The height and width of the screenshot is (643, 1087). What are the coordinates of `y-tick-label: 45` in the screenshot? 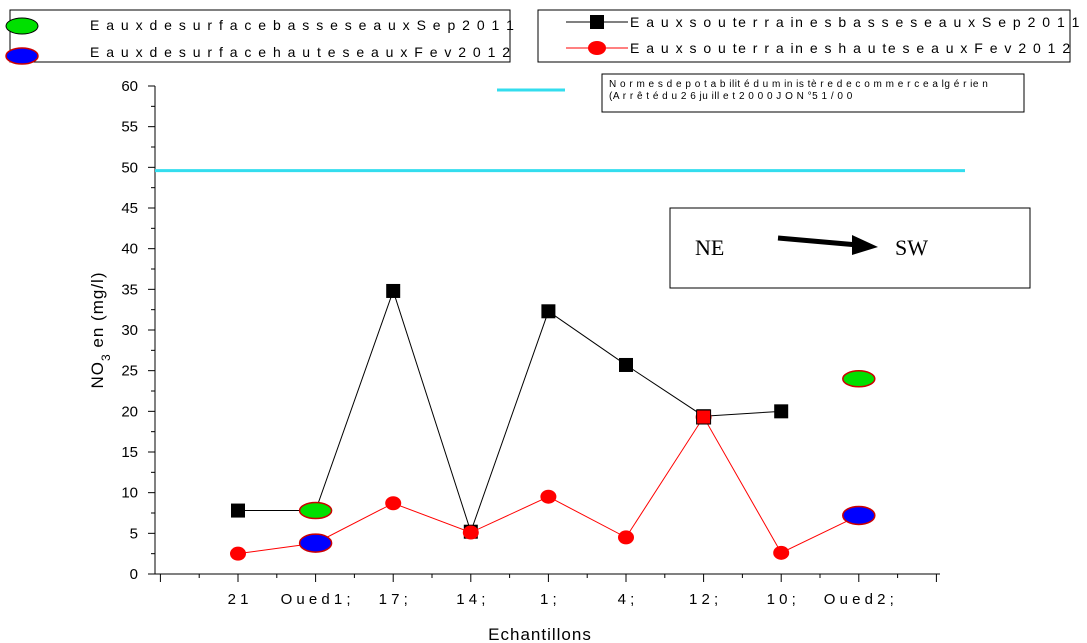 It's located at (129, 208).